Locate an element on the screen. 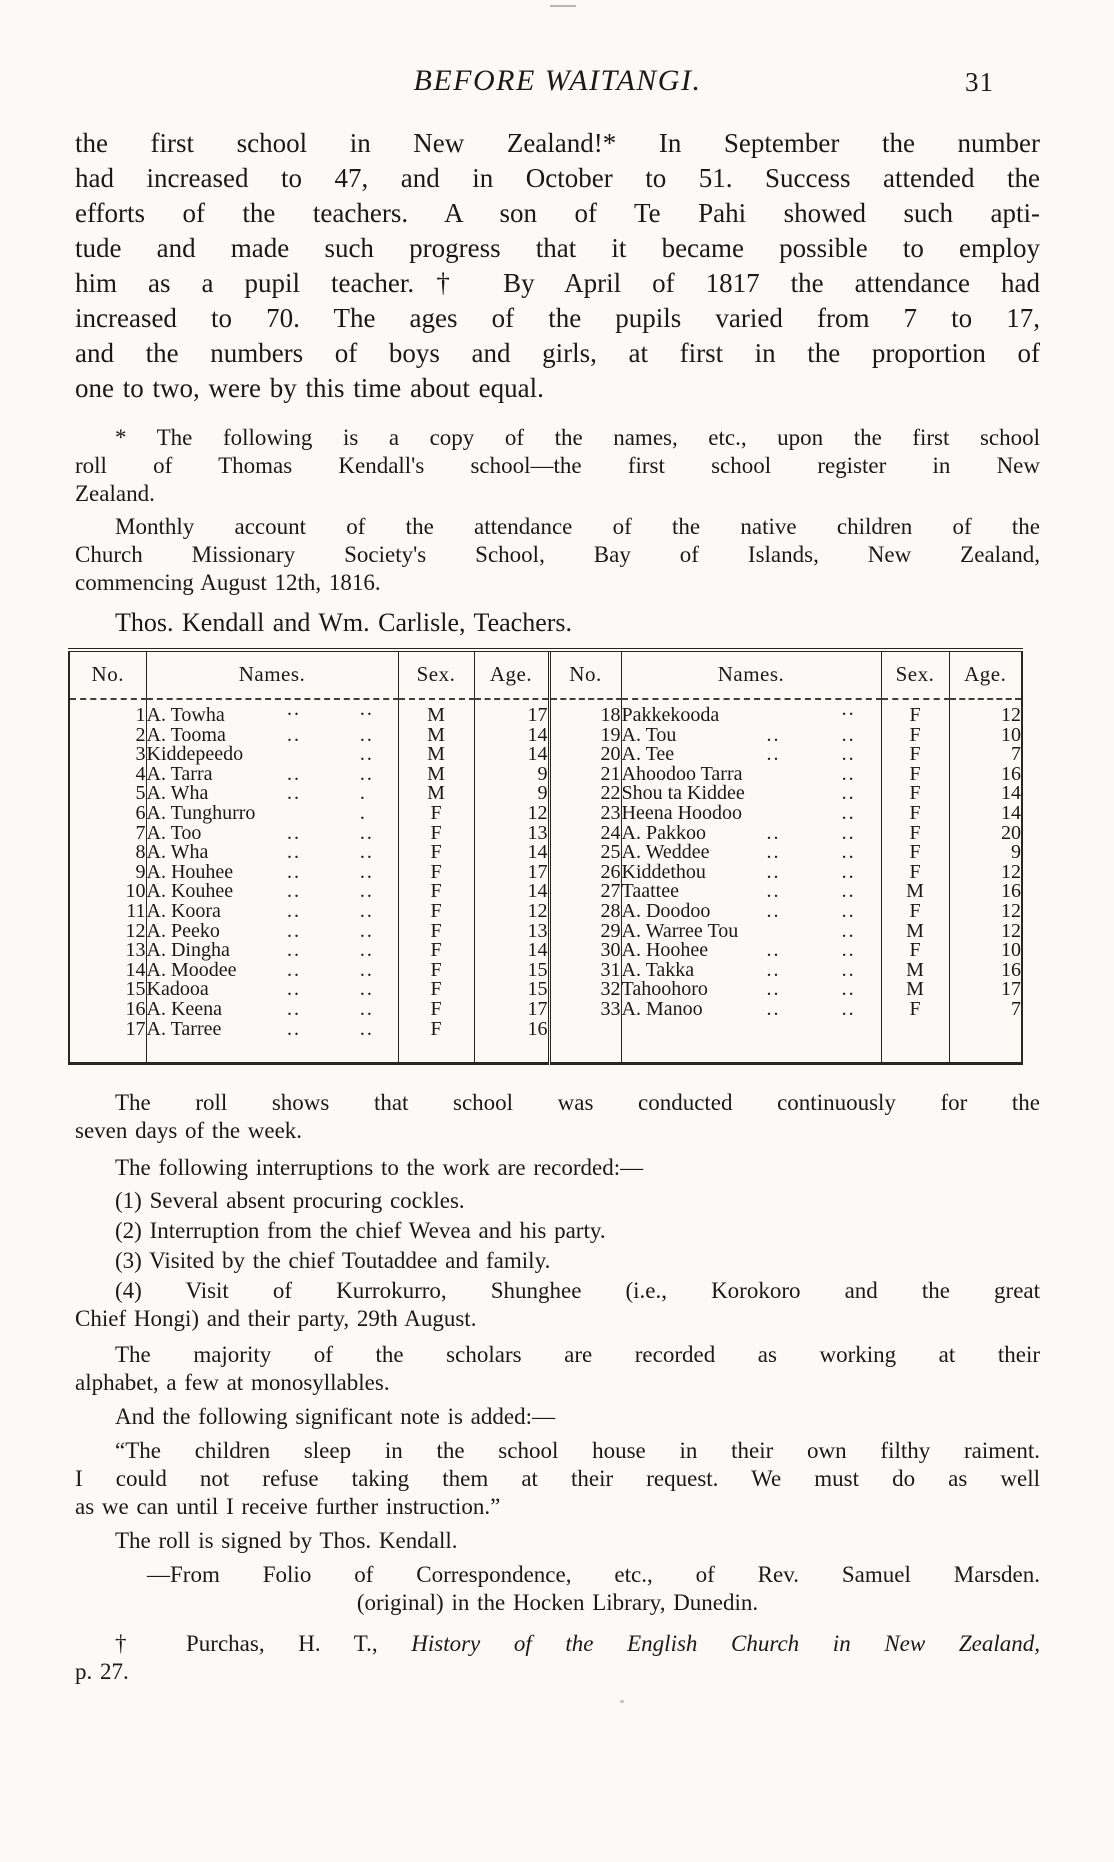 The image size is (1114, 1862). pupil-name: A. Moodee is located at coordinates (191, 970).